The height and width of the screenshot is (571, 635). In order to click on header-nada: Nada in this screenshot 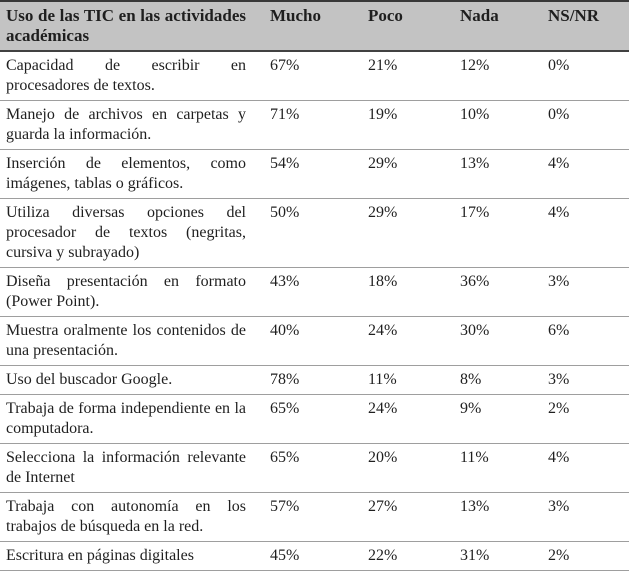, I will do `click(496, 26)`.